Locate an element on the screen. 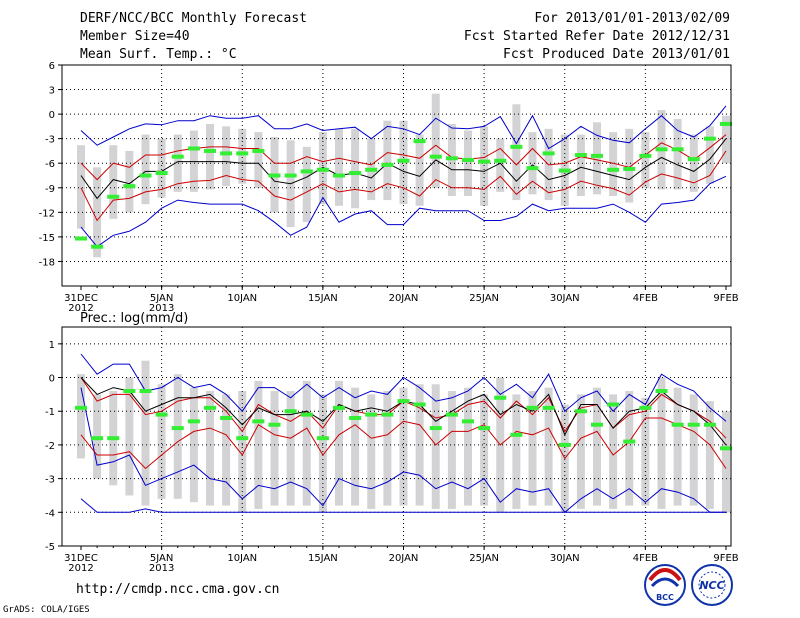  x-tick-label: 10JAN is located at coordinates (242, 558).